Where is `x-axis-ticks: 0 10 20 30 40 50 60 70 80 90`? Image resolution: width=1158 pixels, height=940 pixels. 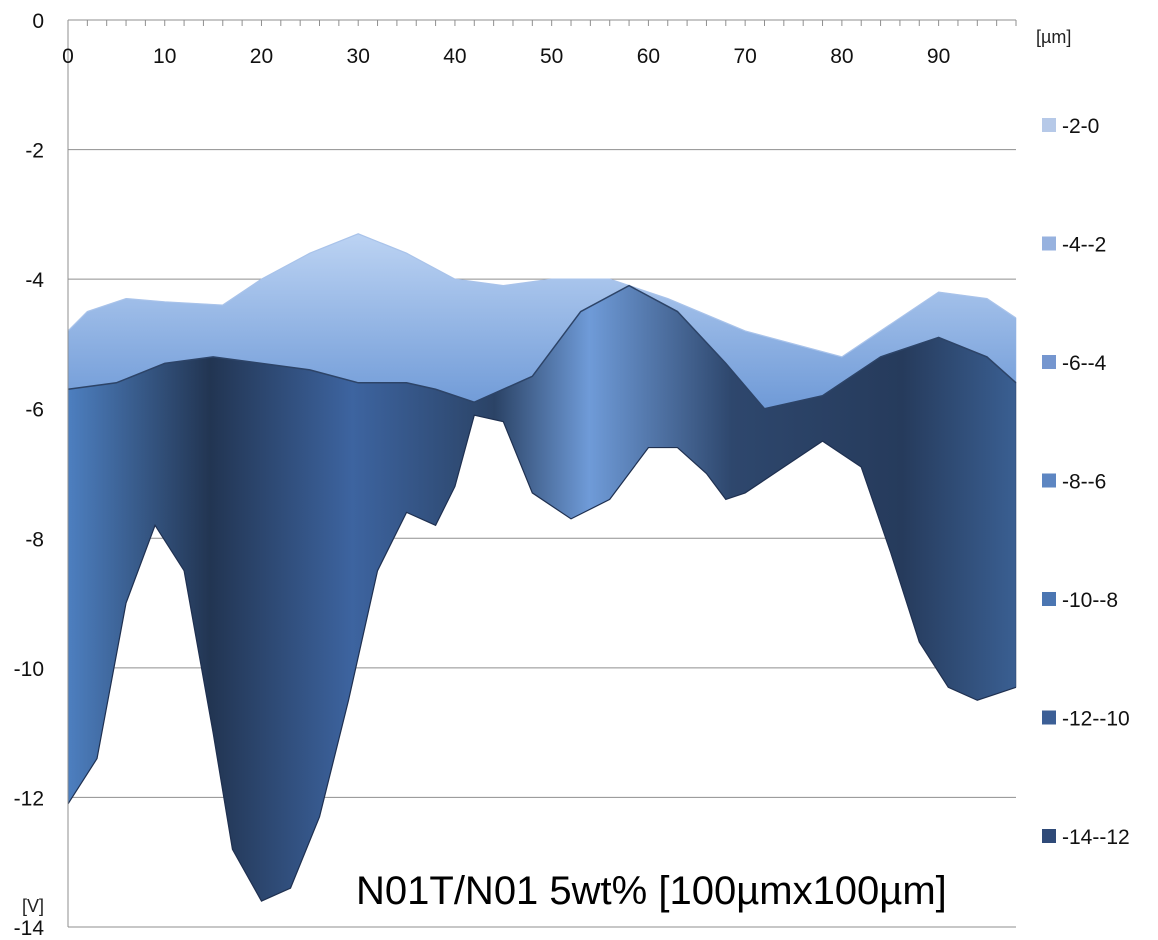
x-axis-ticks: 0 10 20 30 40 50 60 70 80 90 is located at coordinates (539, 44).